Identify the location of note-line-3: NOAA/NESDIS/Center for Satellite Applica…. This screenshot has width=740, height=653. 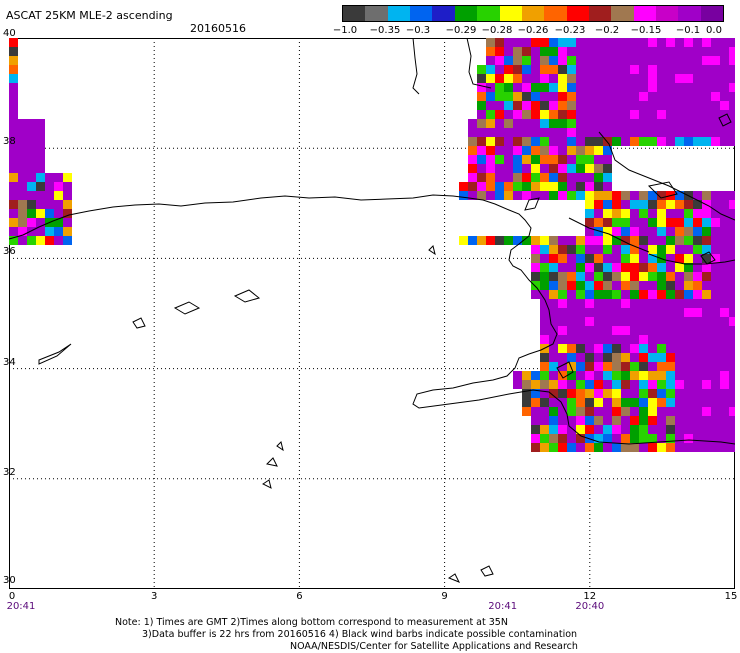
(434, 646).